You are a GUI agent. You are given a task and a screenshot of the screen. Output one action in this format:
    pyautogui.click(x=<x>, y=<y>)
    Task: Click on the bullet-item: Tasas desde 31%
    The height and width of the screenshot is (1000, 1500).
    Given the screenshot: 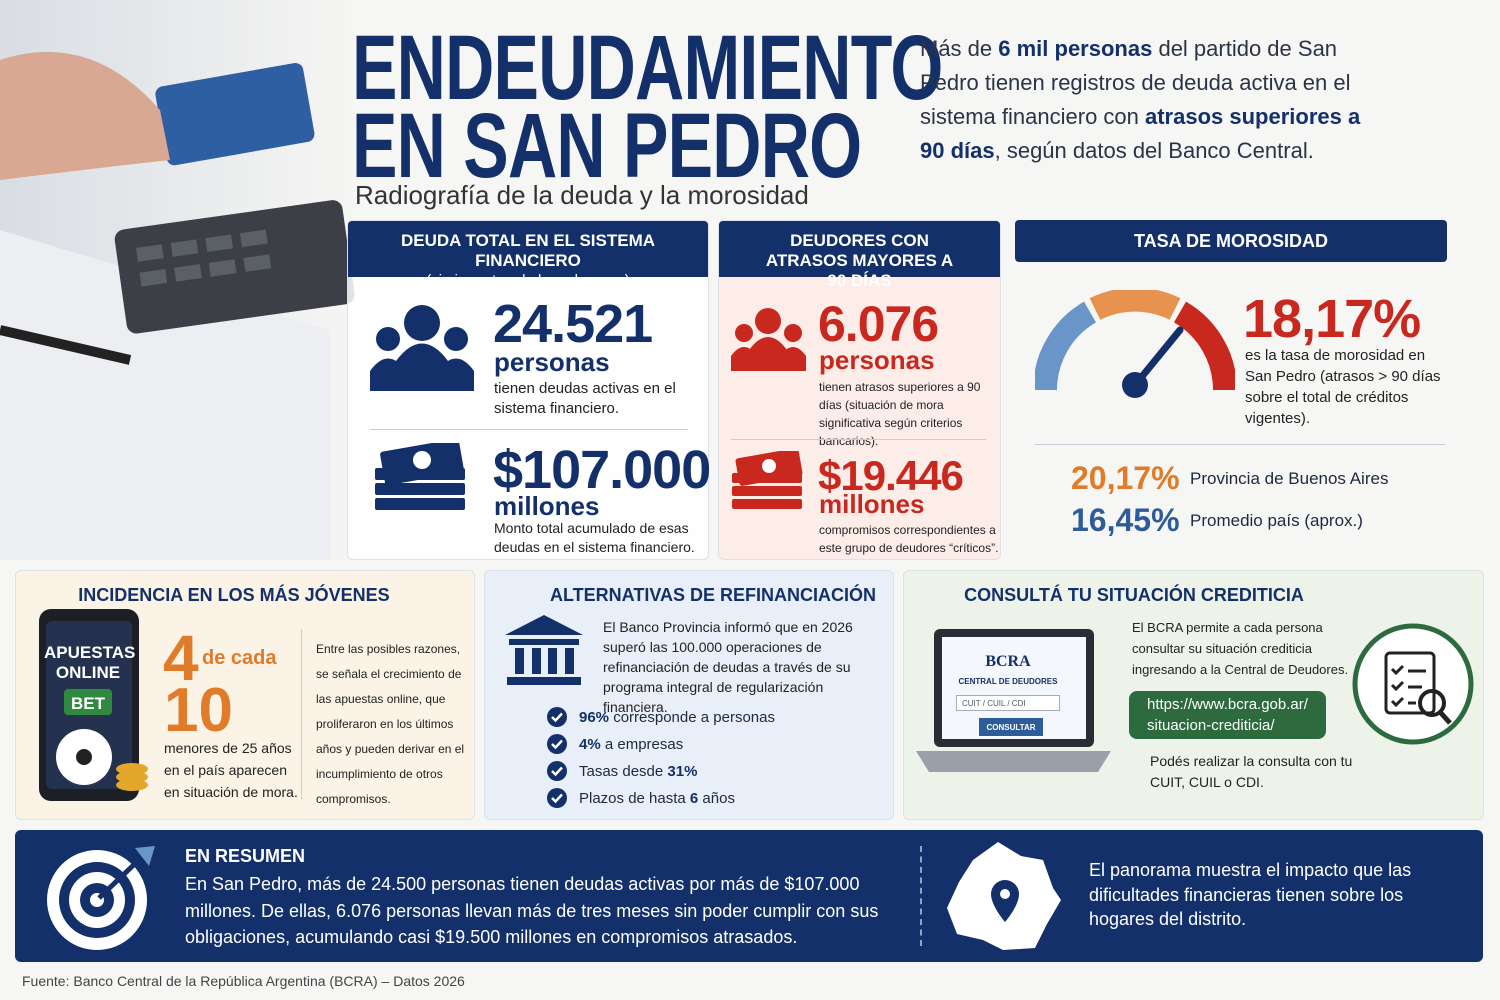 What is the action you would take?
    pyautogui.click(x=712, y=775)
    